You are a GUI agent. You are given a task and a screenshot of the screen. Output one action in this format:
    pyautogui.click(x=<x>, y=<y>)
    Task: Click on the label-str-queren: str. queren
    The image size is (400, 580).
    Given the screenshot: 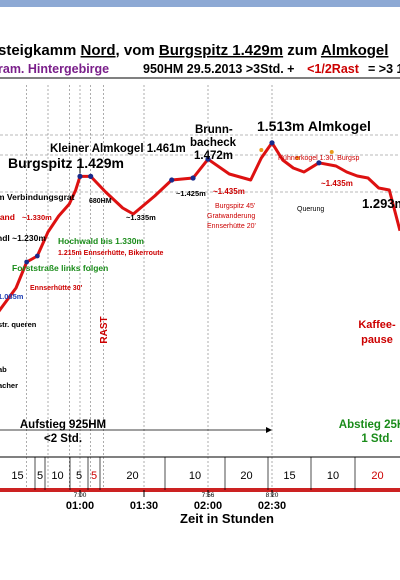 What is the action you would take?
    pyautogui.click(x=18, y=324)
    